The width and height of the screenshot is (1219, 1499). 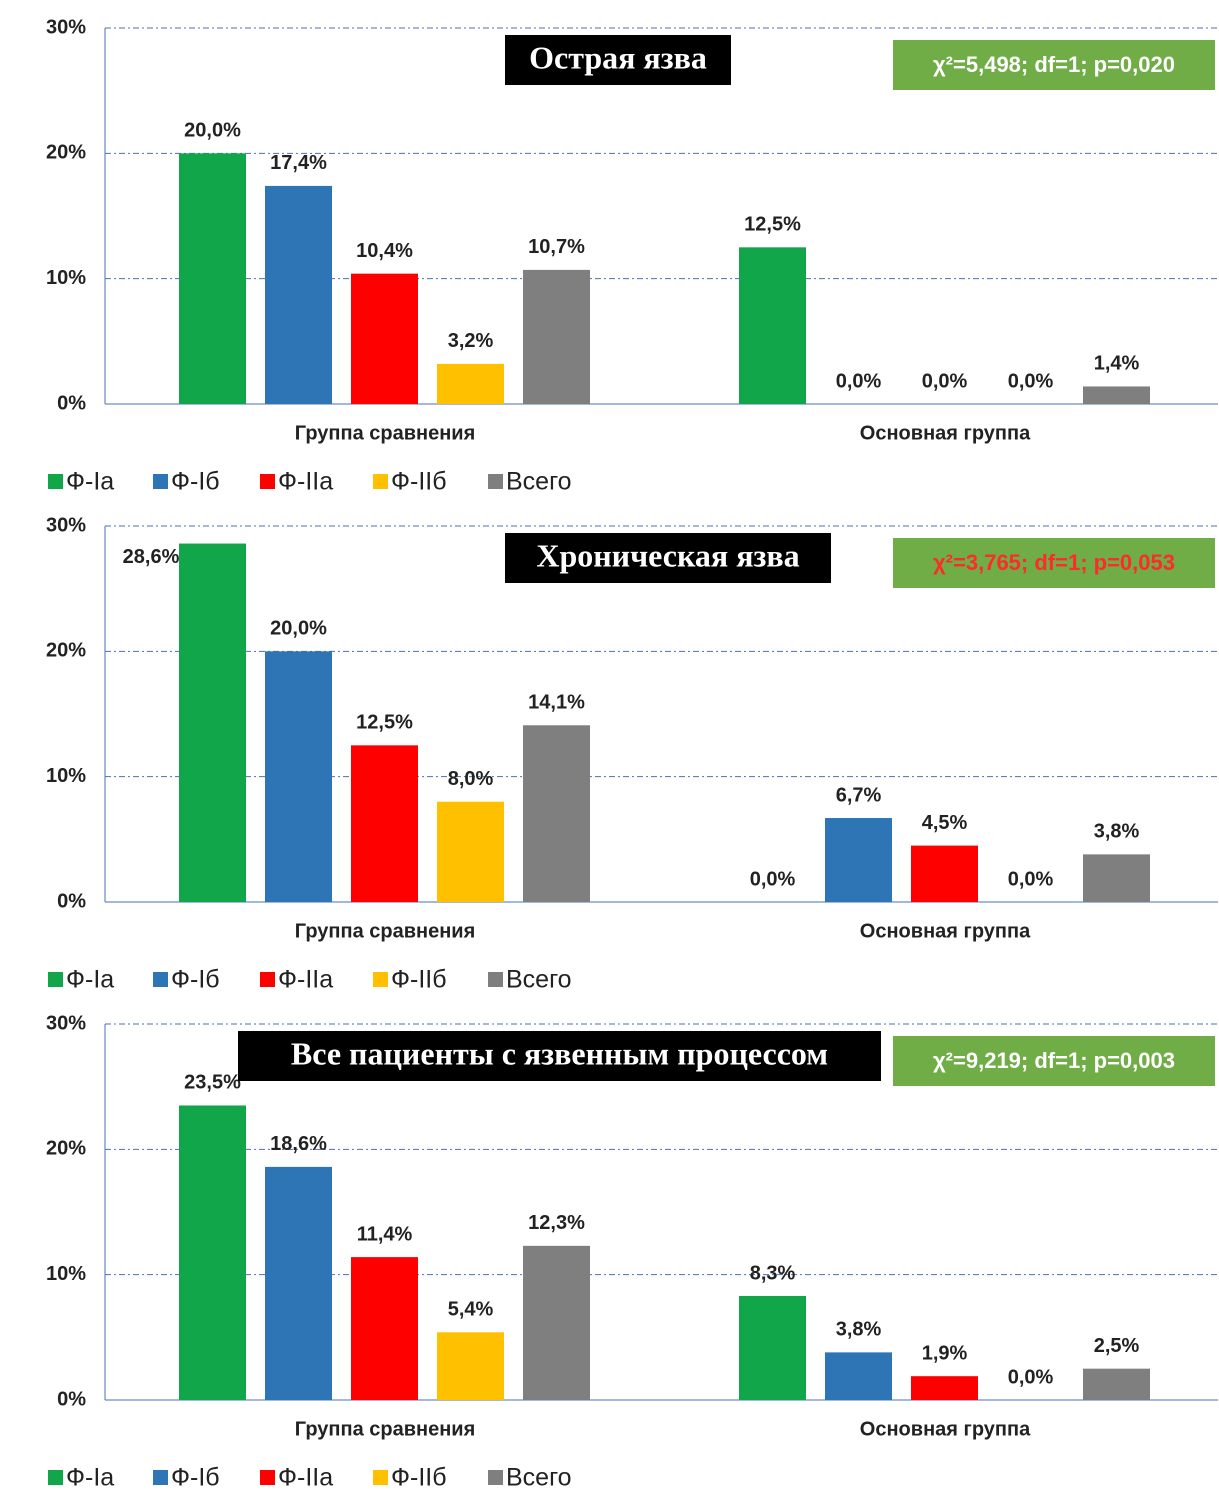 I want to click on data-label: 17,4%, so click(x=298, y=163).